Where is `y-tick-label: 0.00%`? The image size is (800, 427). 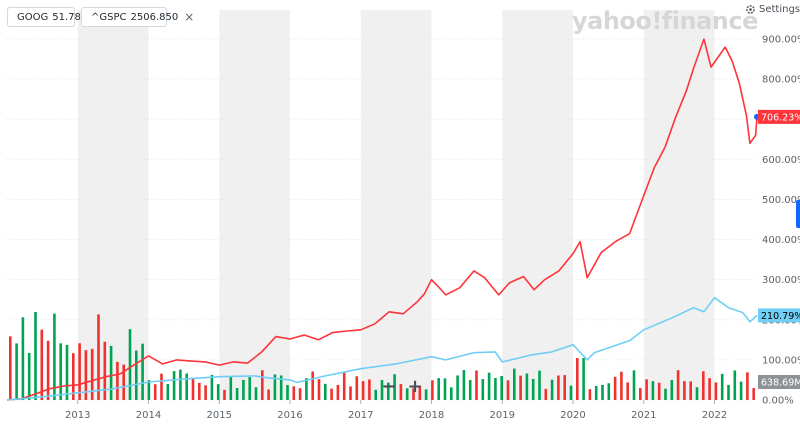
y-tick-label: 0.00% is located at coordinates (778, 401).